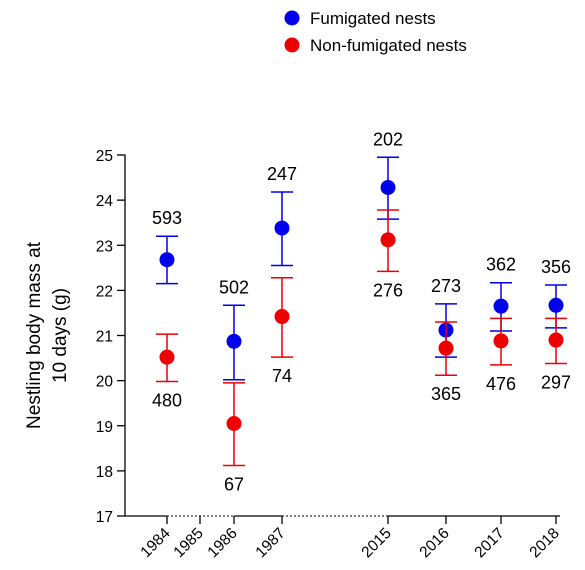 This screenshot has width=585, height=570. What do you see at coordinates (222, 543) in the screenshot?
I see `x-tick-label-1986: 1986` at bounding box center [222, 543].